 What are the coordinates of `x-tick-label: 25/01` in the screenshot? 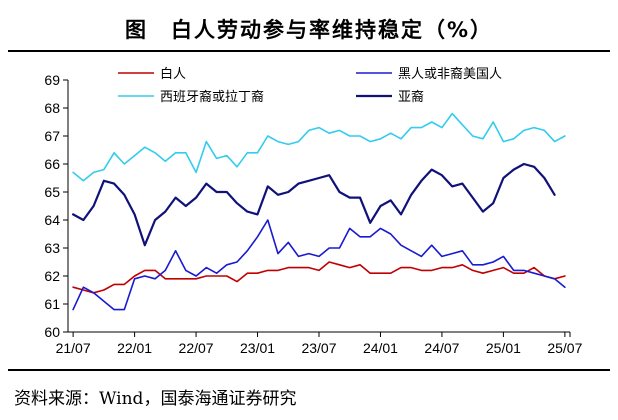 It's located at (503, 348).